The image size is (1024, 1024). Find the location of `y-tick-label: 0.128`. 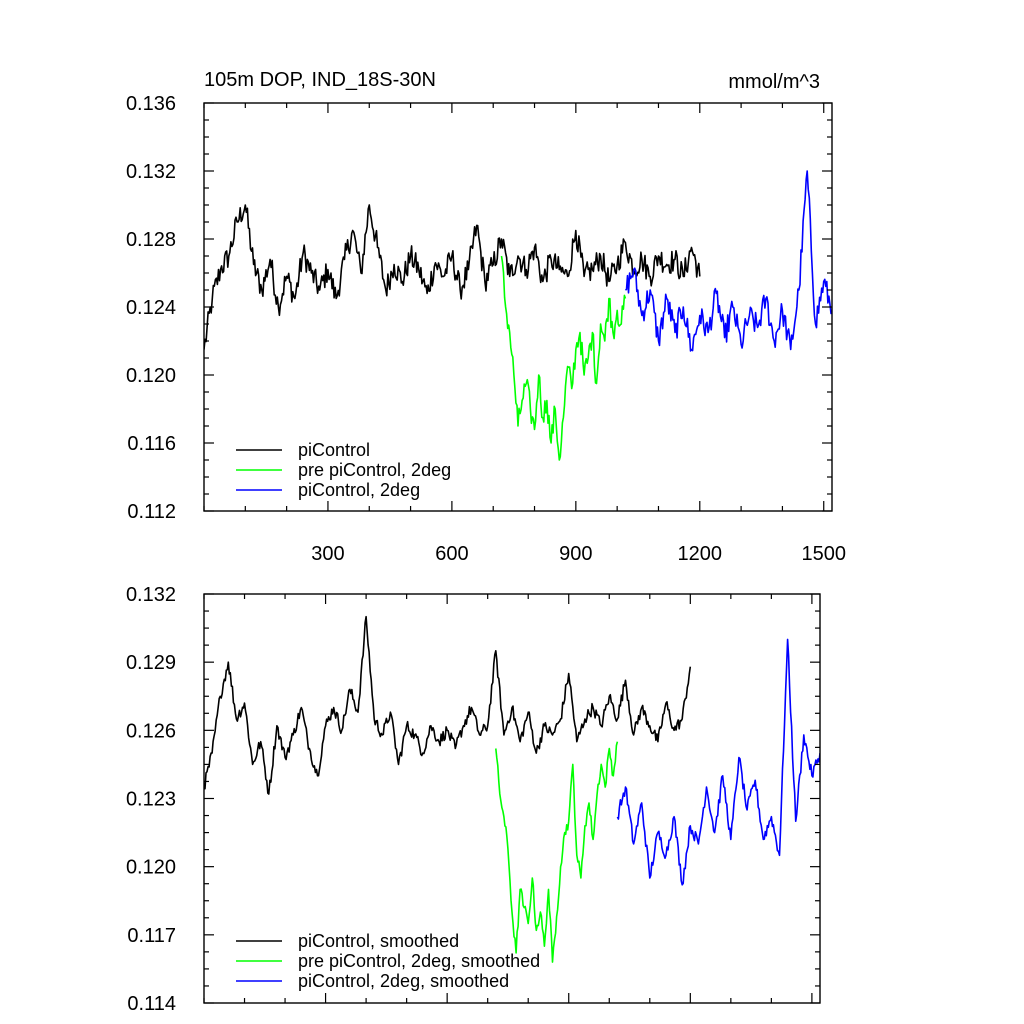

y-tick-label: 0.128 is located at coordinates (151, 240).